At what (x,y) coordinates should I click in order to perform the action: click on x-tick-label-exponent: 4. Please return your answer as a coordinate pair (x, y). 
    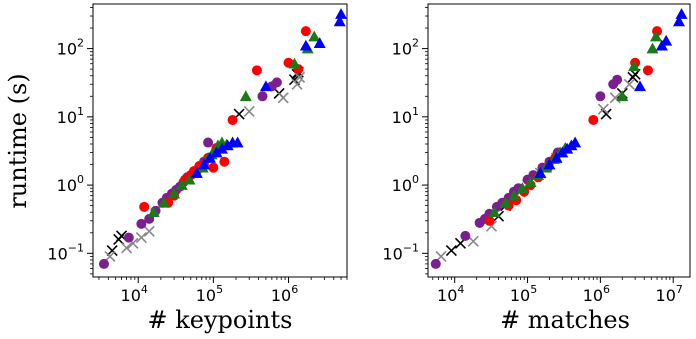
    Looking at the image, I should click on (460, 289).